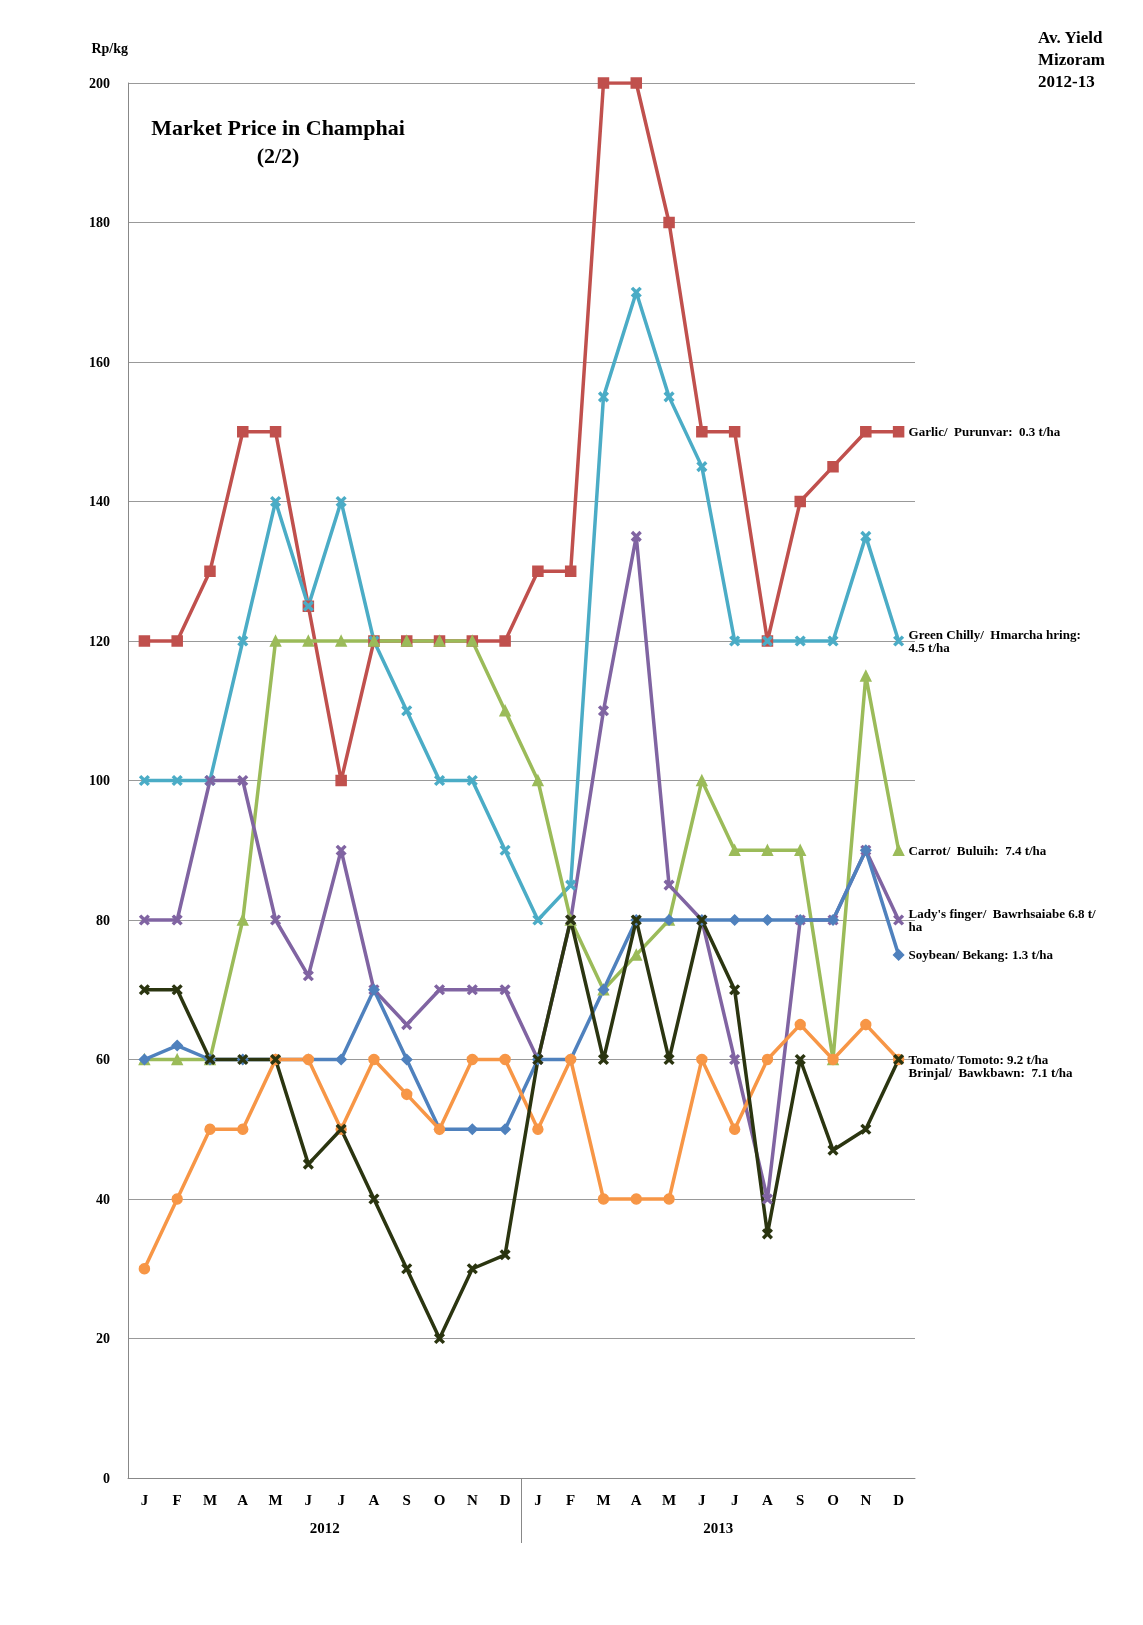 Image resolution: width=1143 pixels, height=1625 pixels. Describe the element at coordinates (278, 141) in the screenshot. I see `text: Market Price in Champhai (2/2)` at that location.